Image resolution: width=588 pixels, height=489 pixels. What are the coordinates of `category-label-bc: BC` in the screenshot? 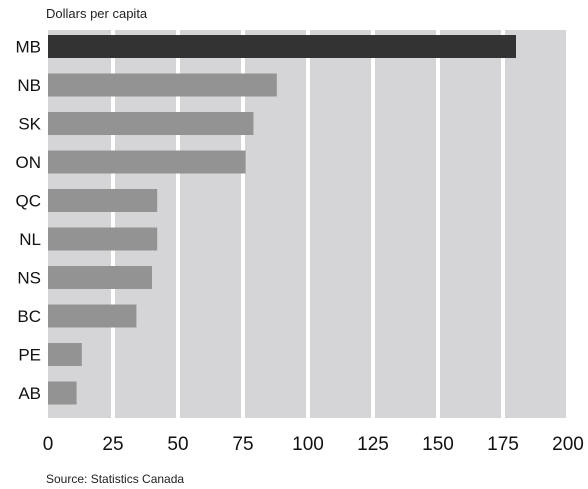 It's located at (29, 316).